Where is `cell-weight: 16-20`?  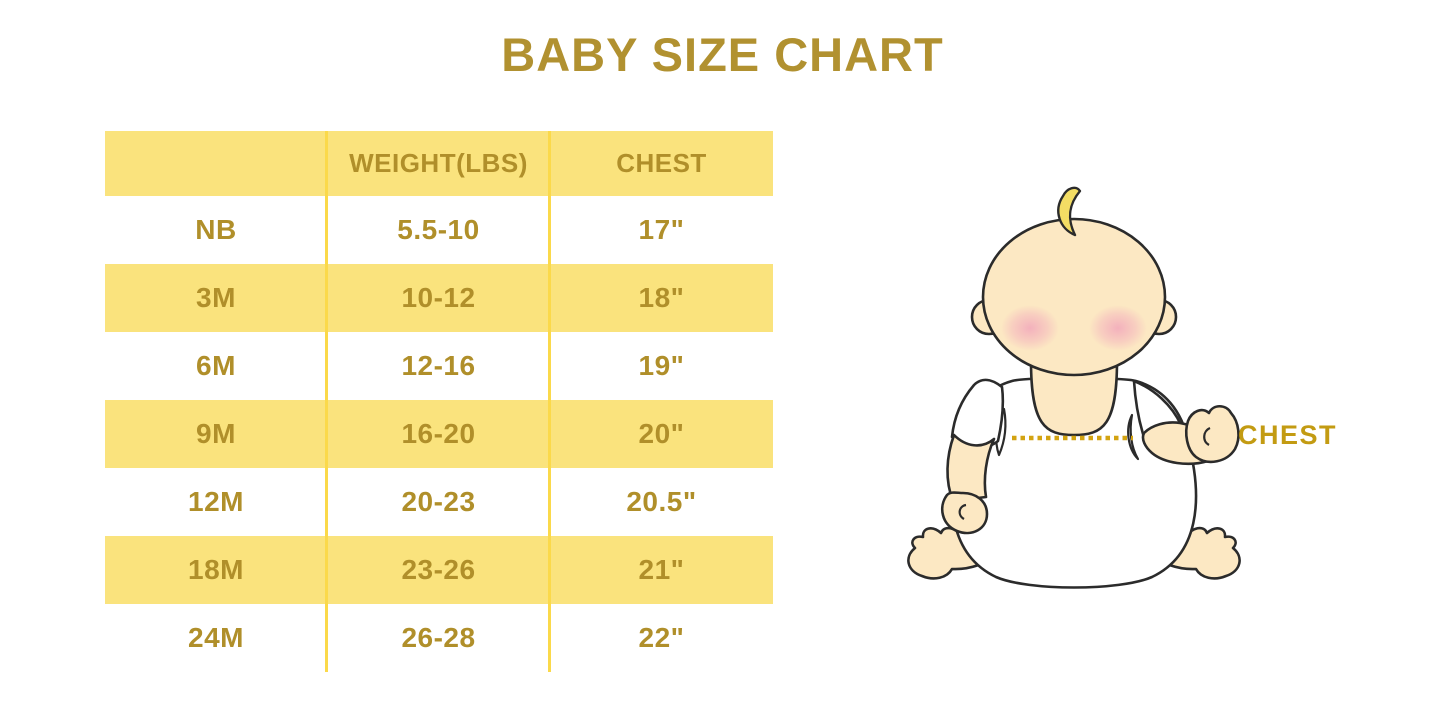 cell-weight: 16-20 is located at coordinates (438, 433).